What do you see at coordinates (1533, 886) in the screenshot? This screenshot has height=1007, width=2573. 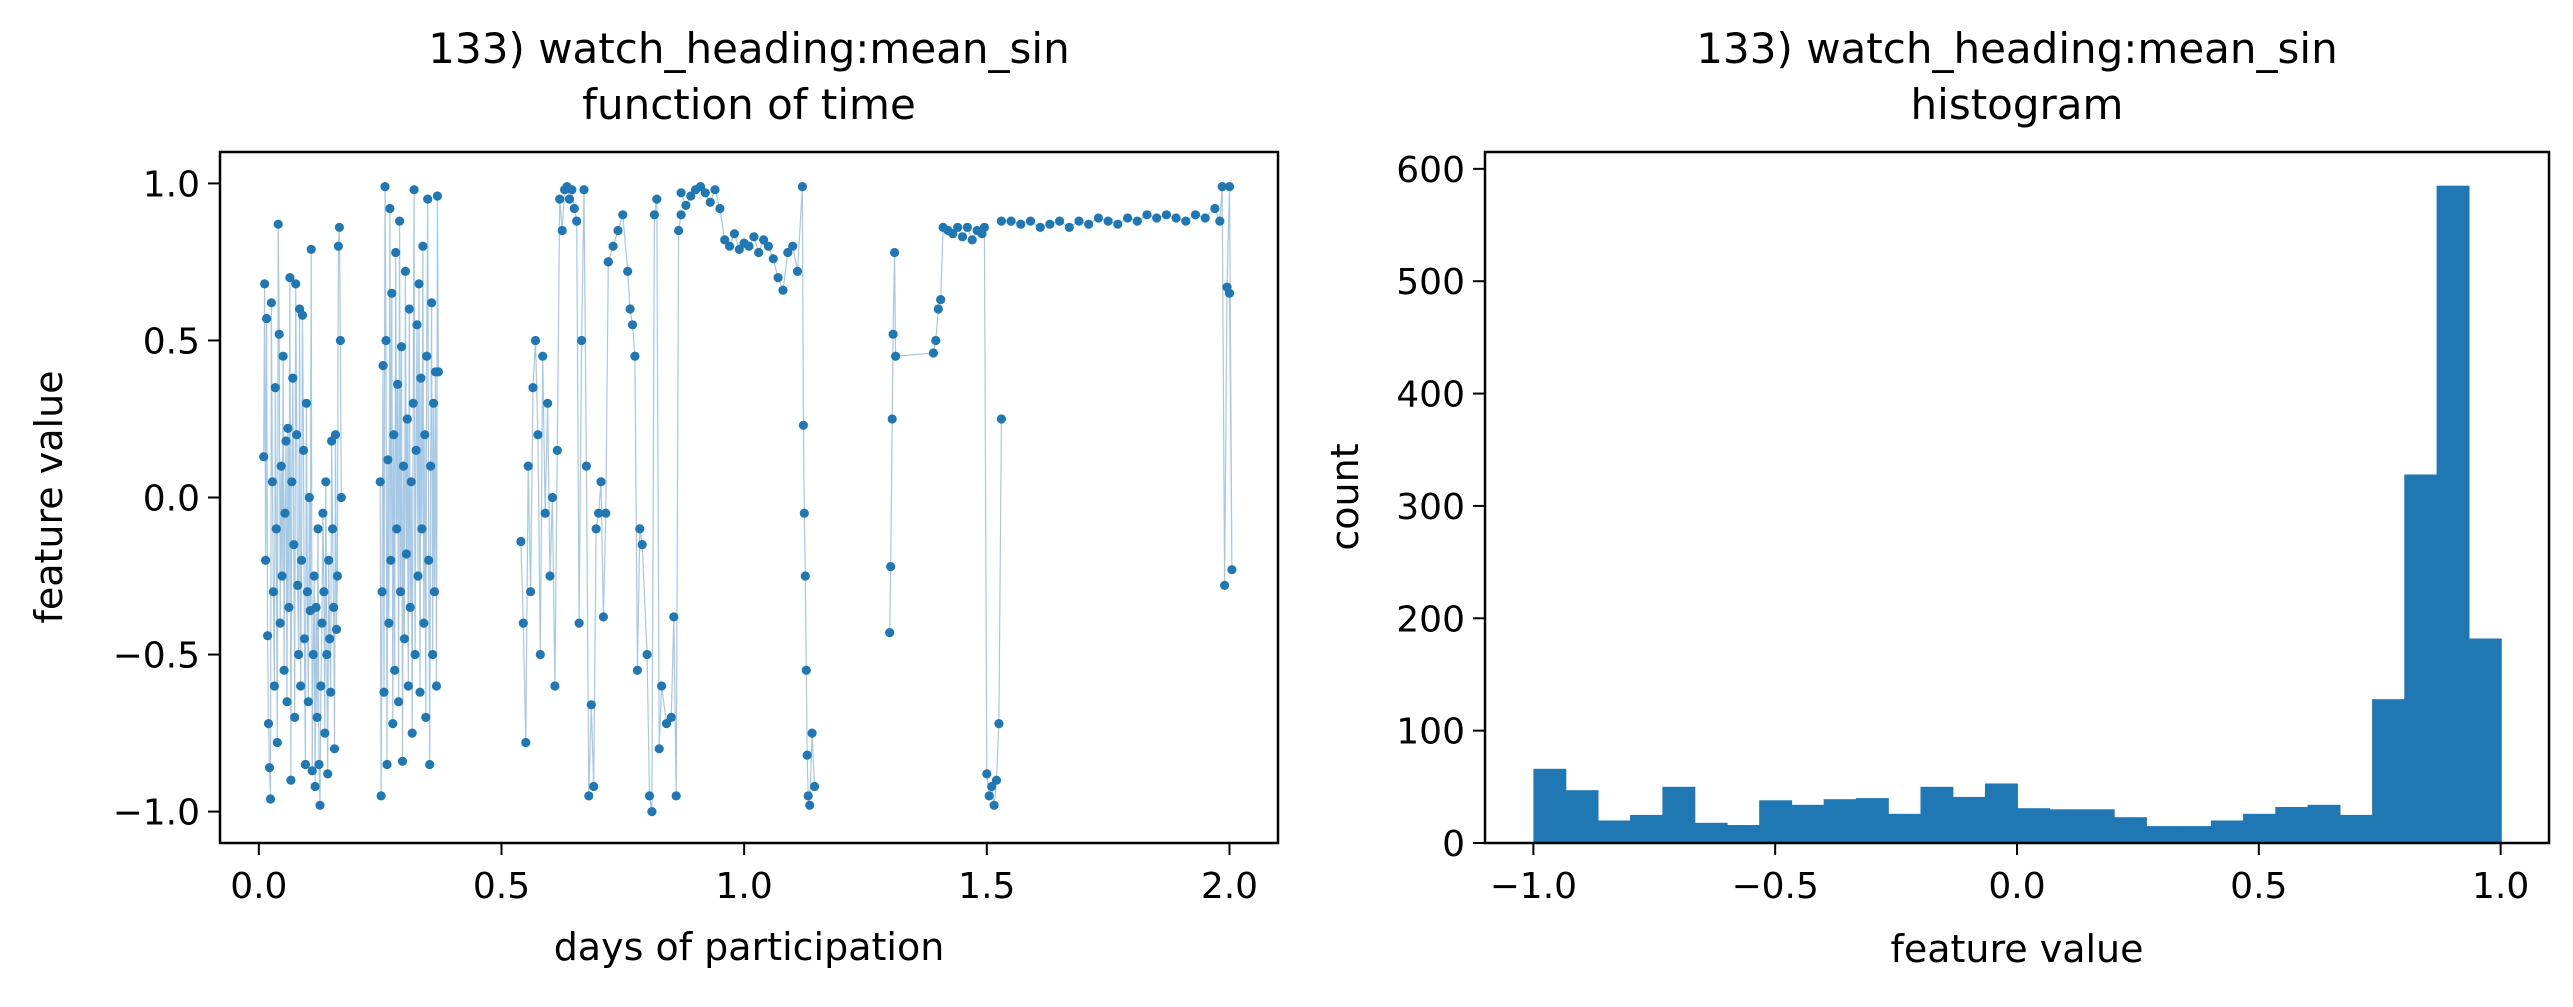 I see `right-x-tick-label: −1.0` at bounding box center [1533, 886].